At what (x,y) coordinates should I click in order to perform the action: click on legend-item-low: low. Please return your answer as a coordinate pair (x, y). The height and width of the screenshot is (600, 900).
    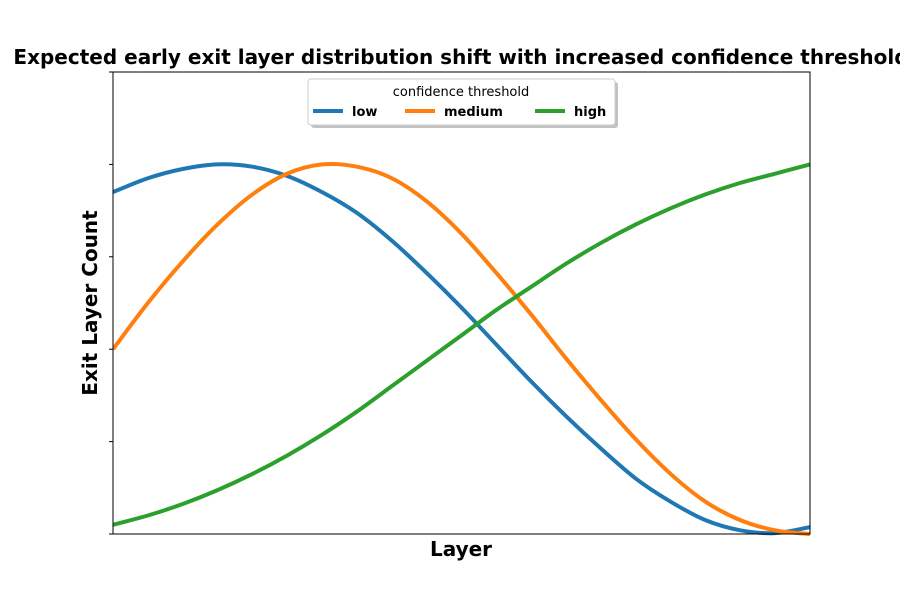
    Looking at the image, I should click on (345, 112).